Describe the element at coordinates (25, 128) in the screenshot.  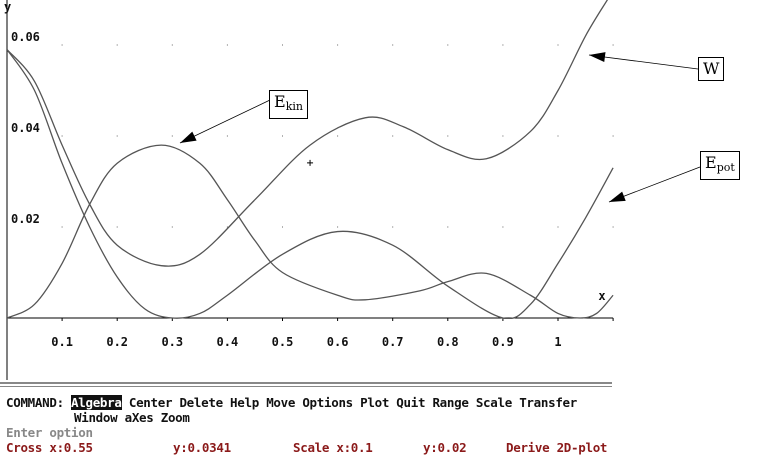
I see `y-tick-label: 0.04` at that location.